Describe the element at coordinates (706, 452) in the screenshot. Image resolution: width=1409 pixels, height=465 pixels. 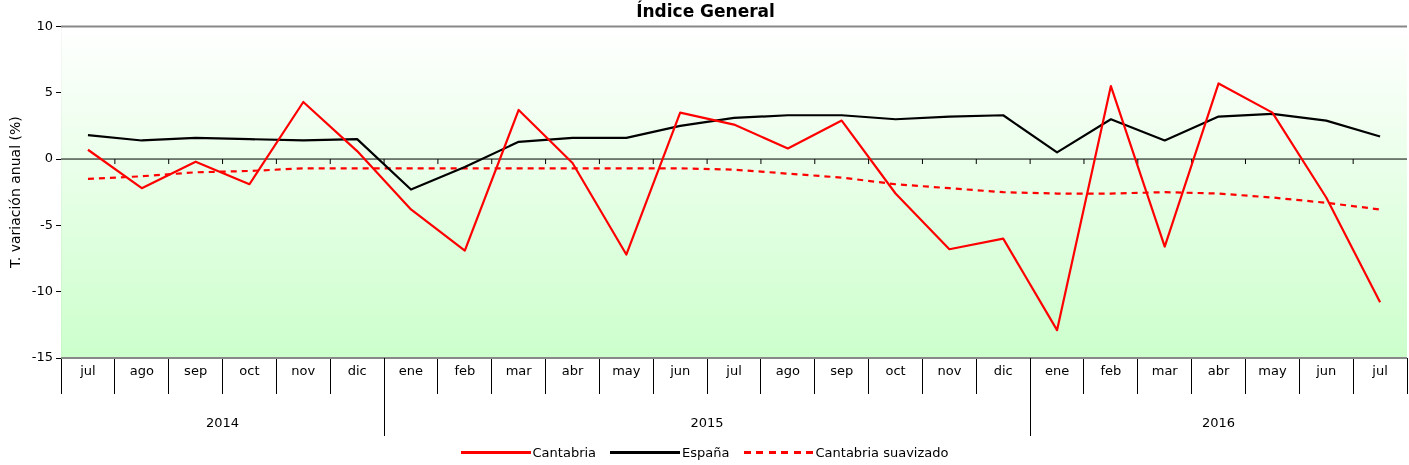
I see `legend-label: España` at that location.